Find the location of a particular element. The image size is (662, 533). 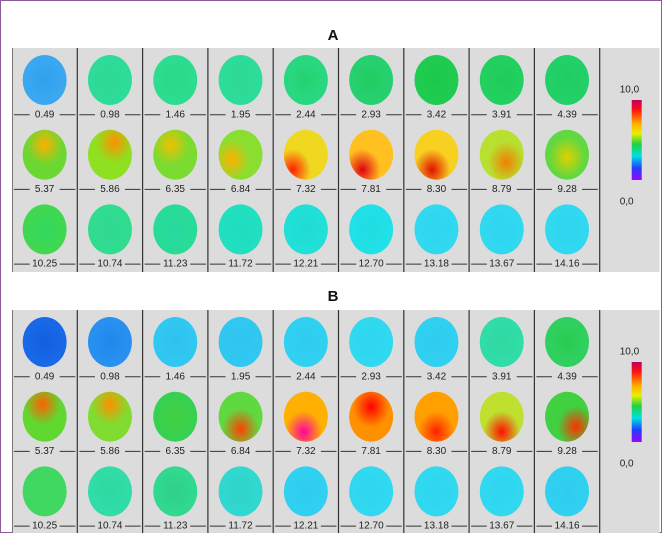

time-label: 12.70 is located at coordinates (371, 264).